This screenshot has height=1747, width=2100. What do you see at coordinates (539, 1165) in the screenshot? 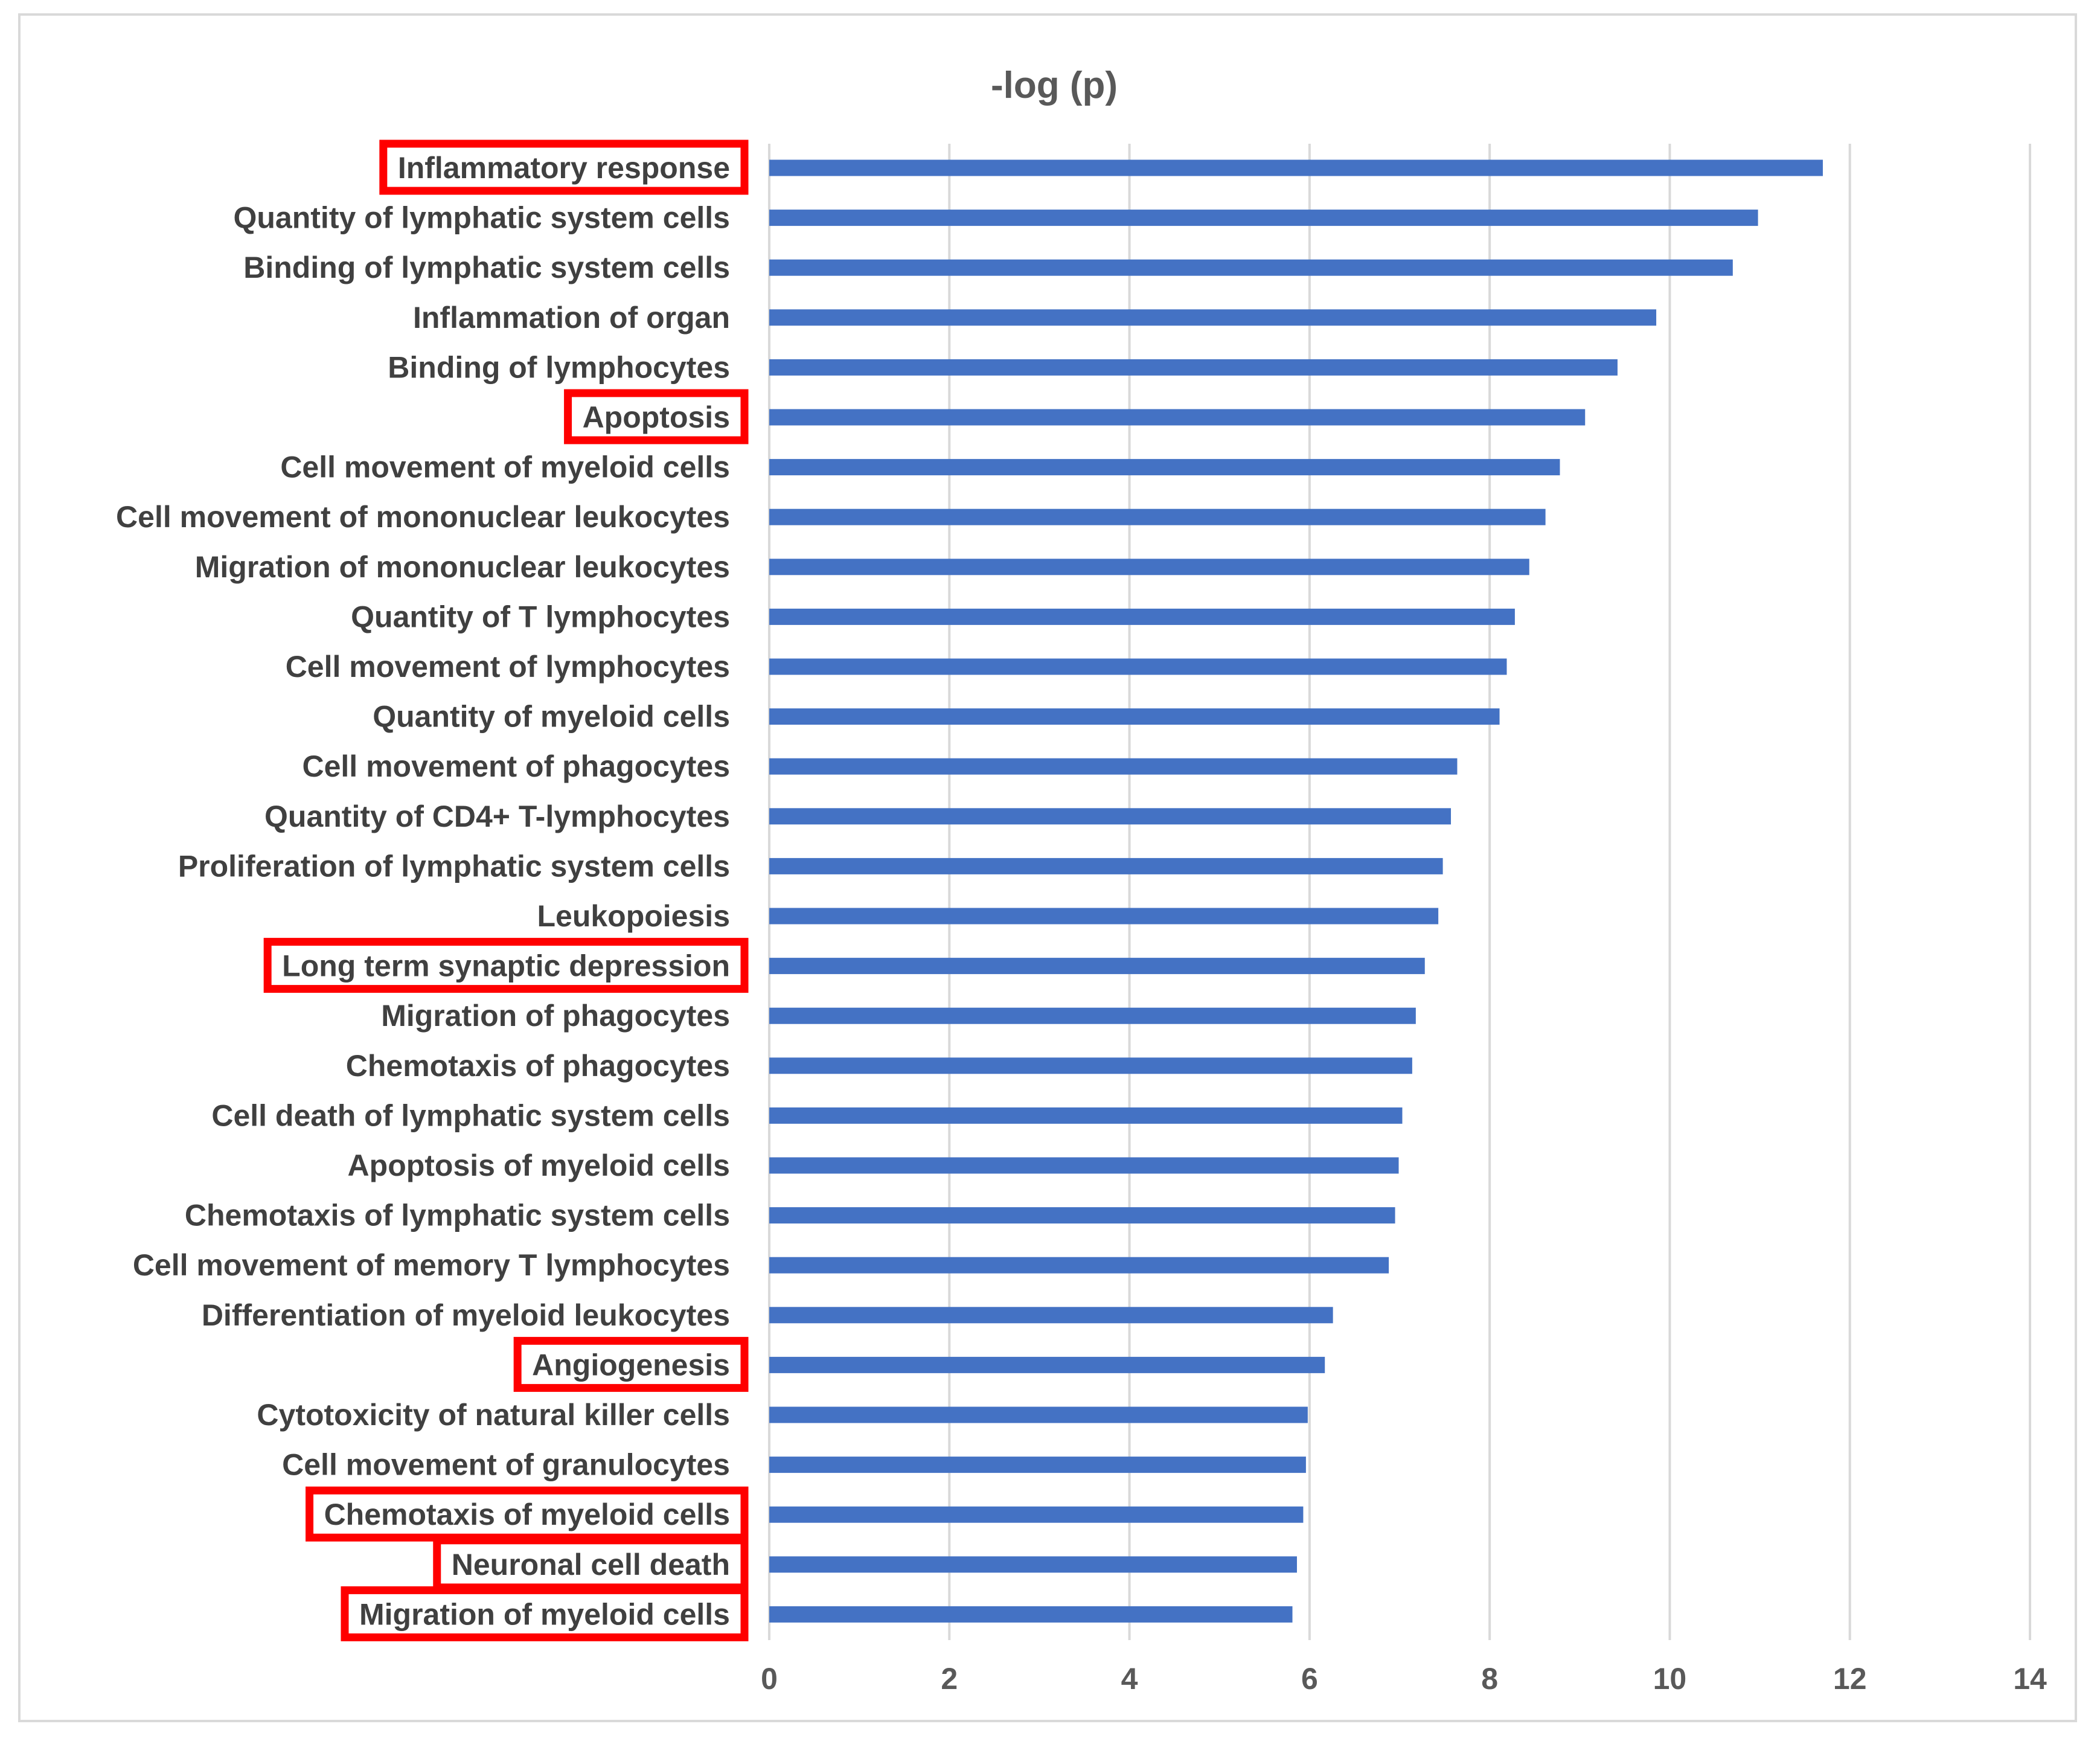
I see `category-label: Apoptosis of myeloid cells` at bounding box center [539, 1165].